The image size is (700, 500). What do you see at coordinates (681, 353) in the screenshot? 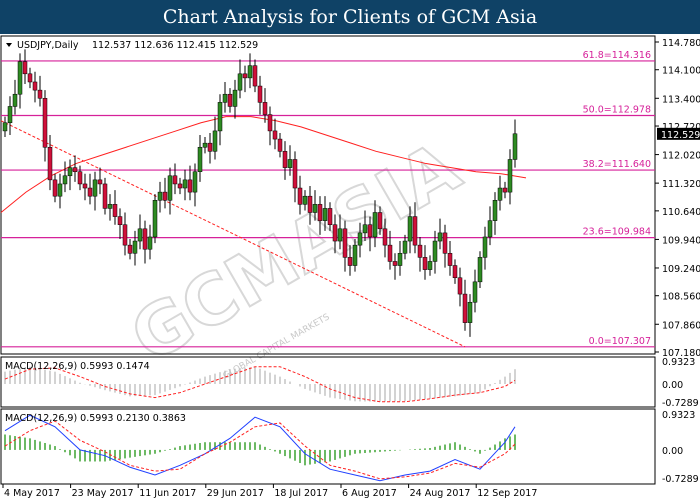
I see `y-tick-label: 107.180` at bounding box center [681, 353].